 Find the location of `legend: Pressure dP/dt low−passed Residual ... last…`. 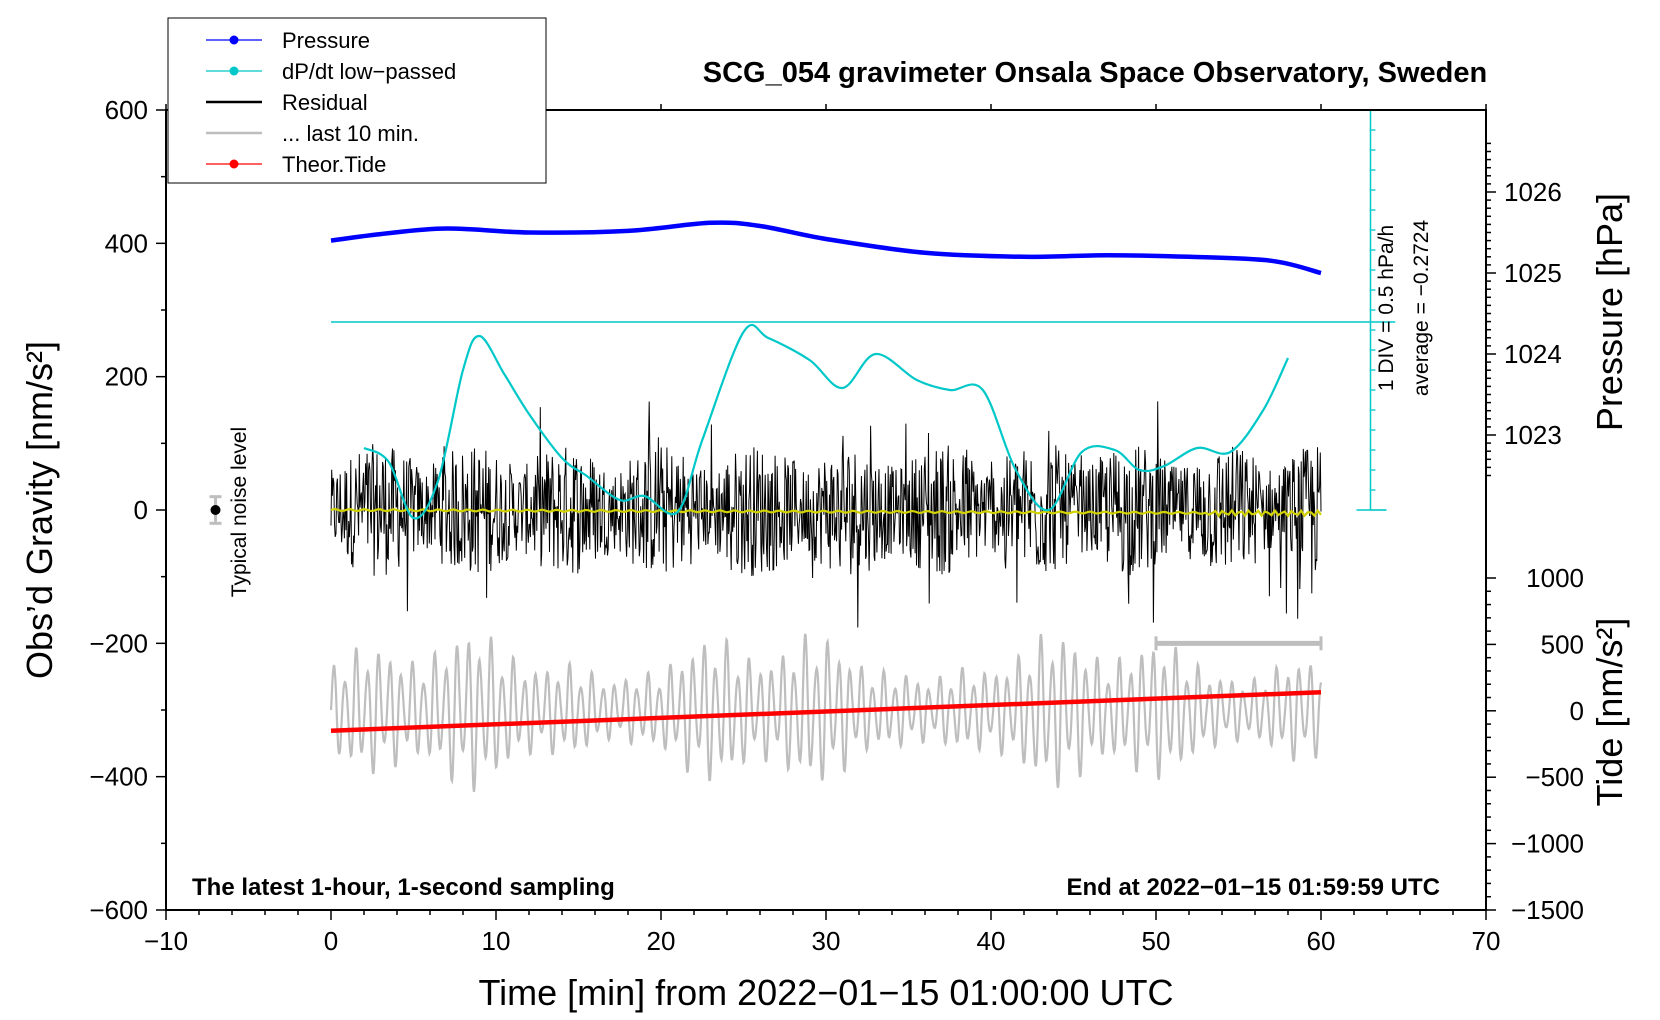

legend: Pressure dP/dt low−passed Residual ... last… is located at coordinates (357, 100).